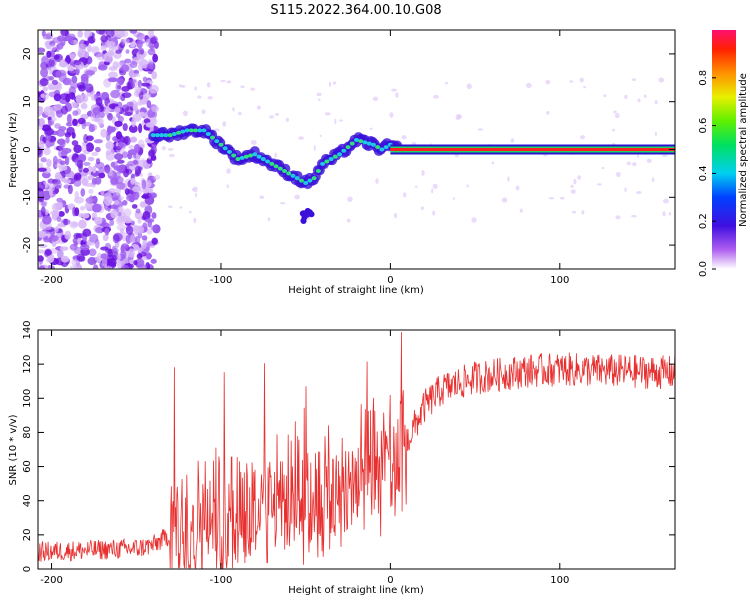 The height and width of the screenshot is (600, 750). What do you see at coordinates (27, 432) in the screenshot?
I see `y-tick-label: 80` at bounding box center [27, 432].